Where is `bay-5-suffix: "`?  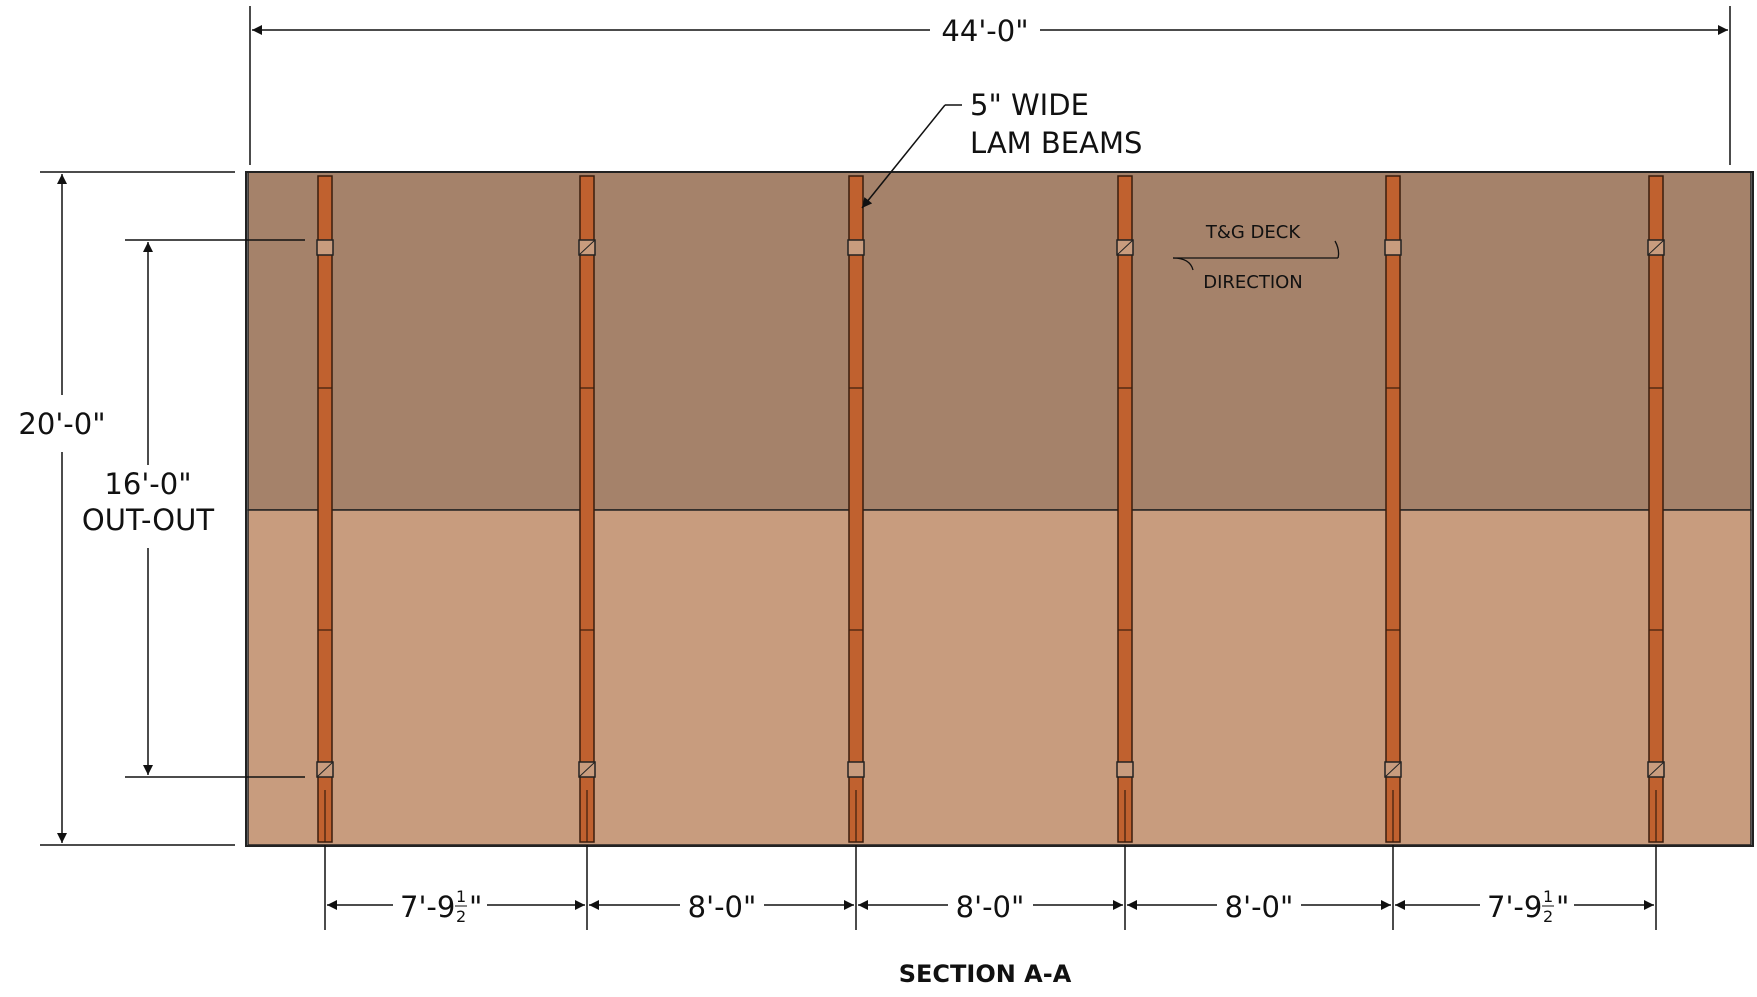
bay-5-suffix: " is located at coordinates (1562, 907).